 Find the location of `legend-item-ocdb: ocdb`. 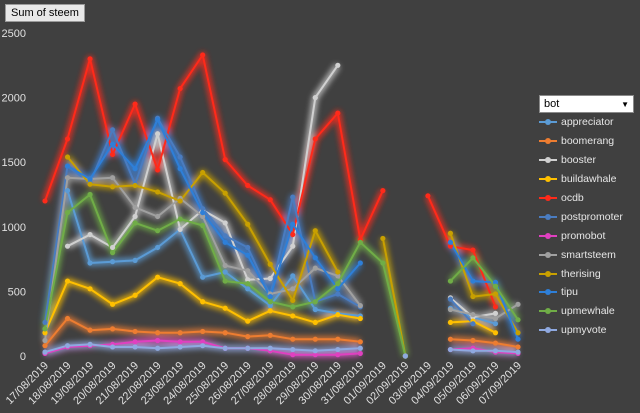

legend-item-ocdb: ocdb is located at coordinates (586, 198).